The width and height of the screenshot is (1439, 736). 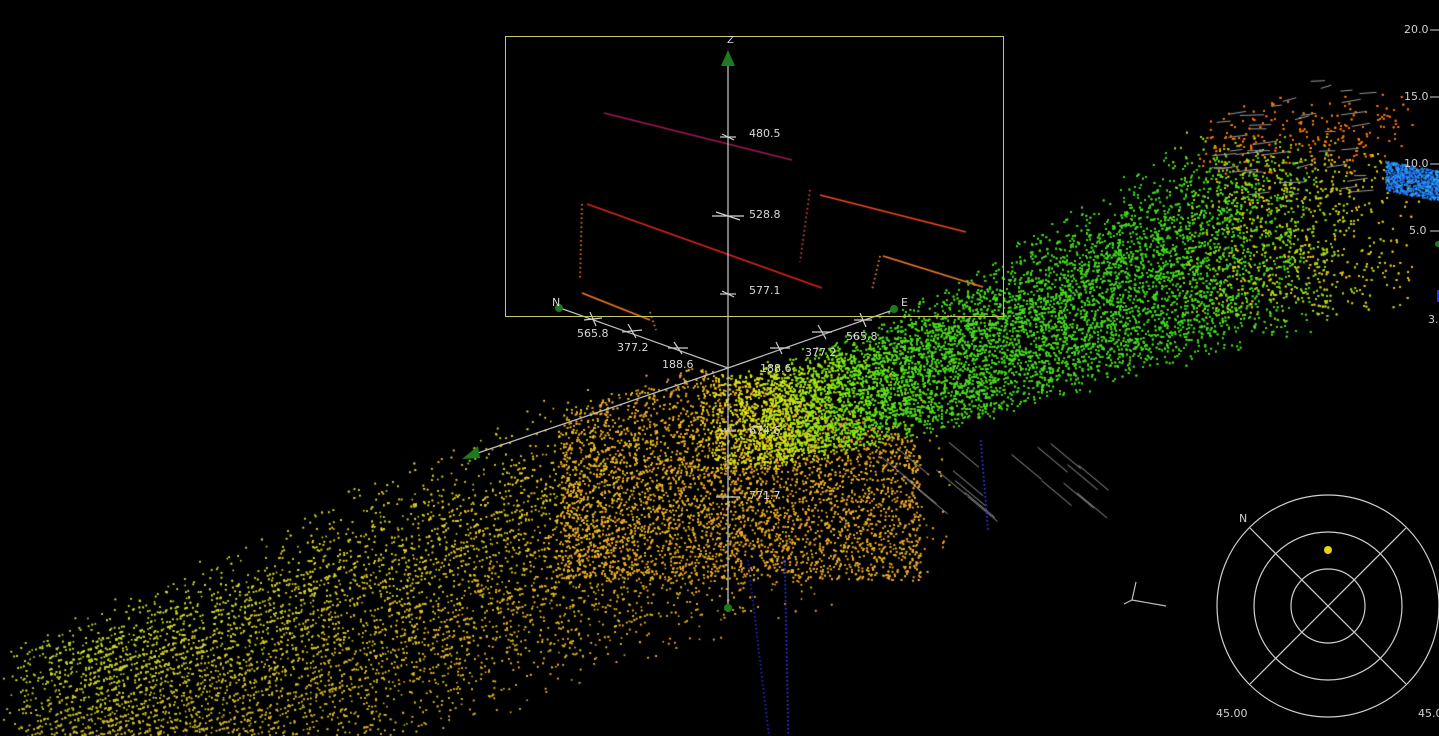 What do you see at coordinates (644, 338) in the screenshot?
I see `ne-axis-left` at bounding box center [644, 338].